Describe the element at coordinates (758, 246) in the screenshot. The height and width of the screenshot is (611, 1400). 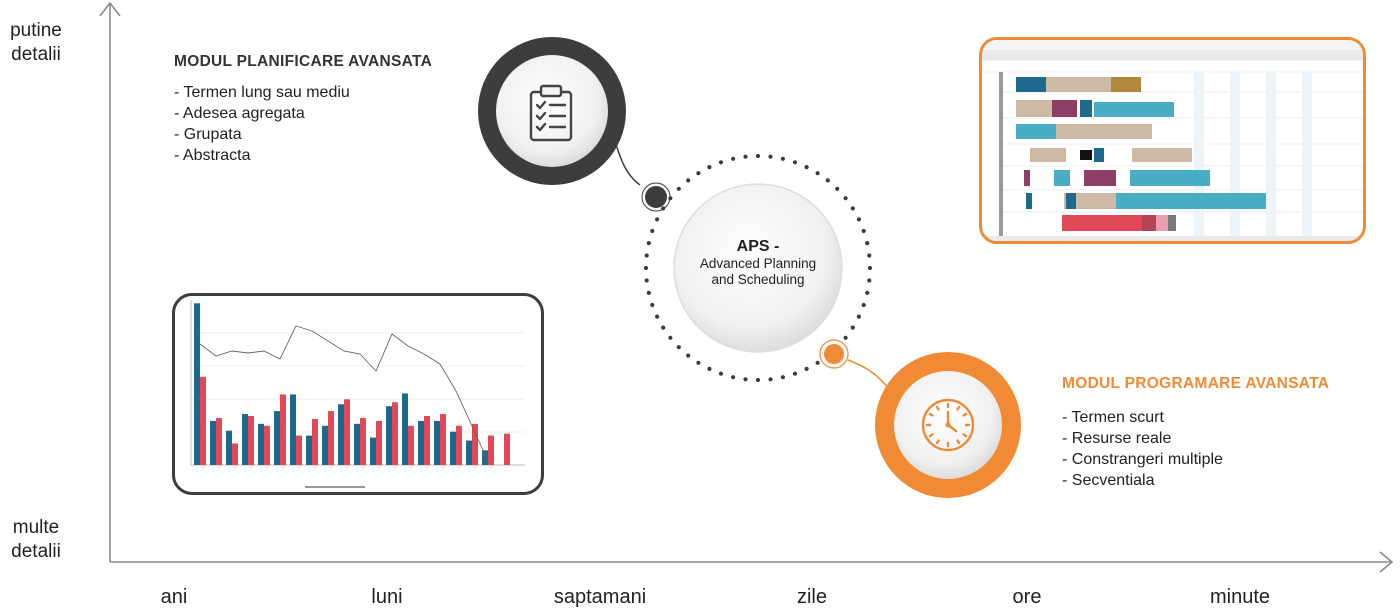
I see `aps-title: APS -` at that location.